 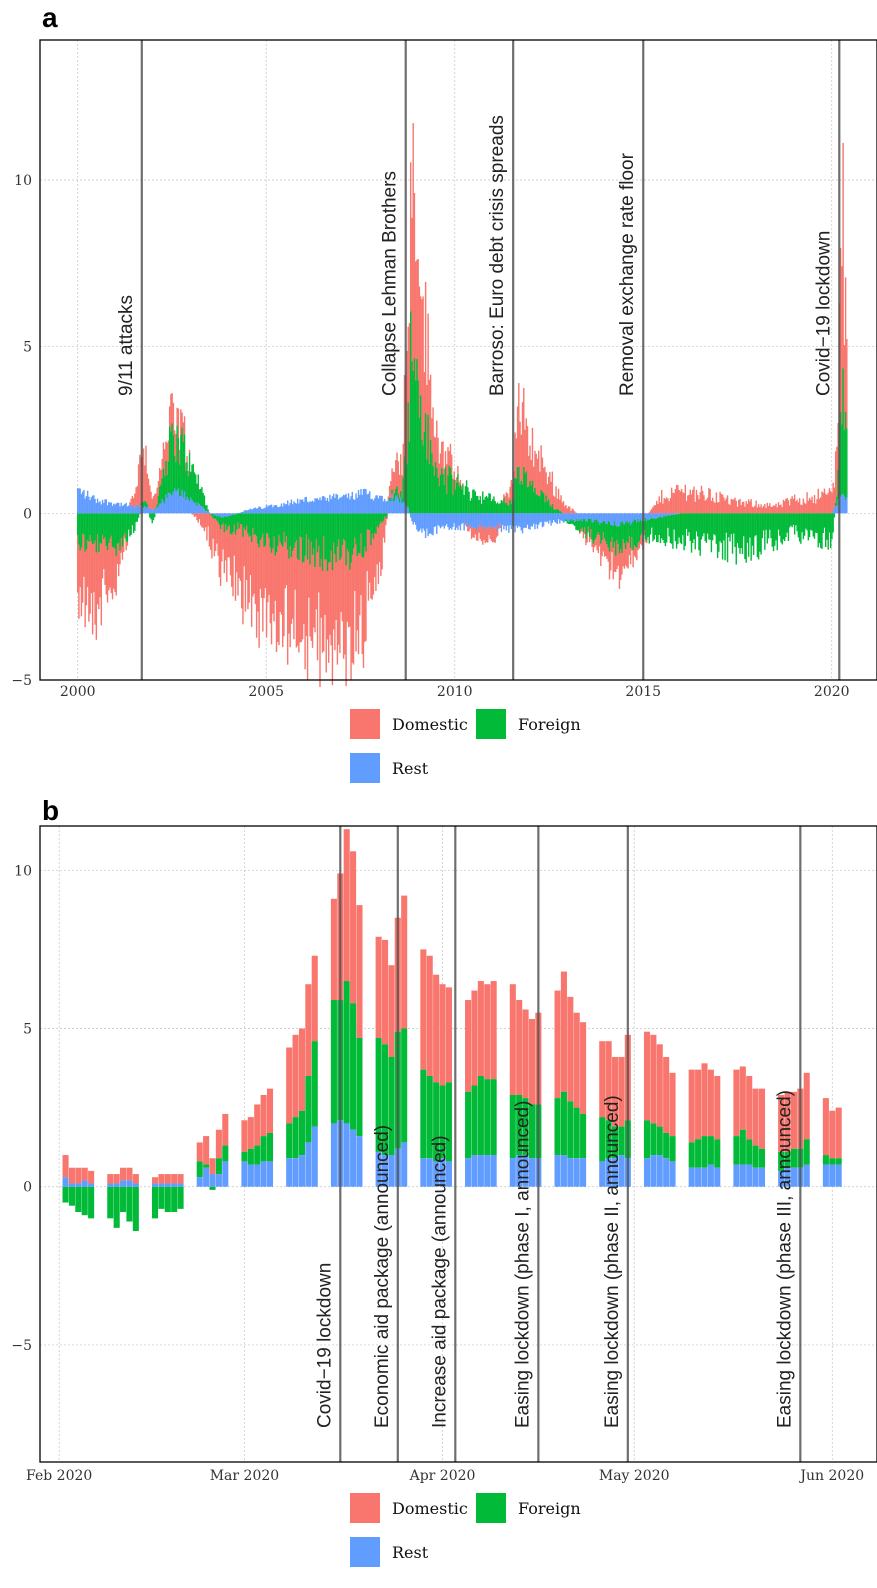 I want to click on panel-b-series-foreign, so click(x=452, y=1106).